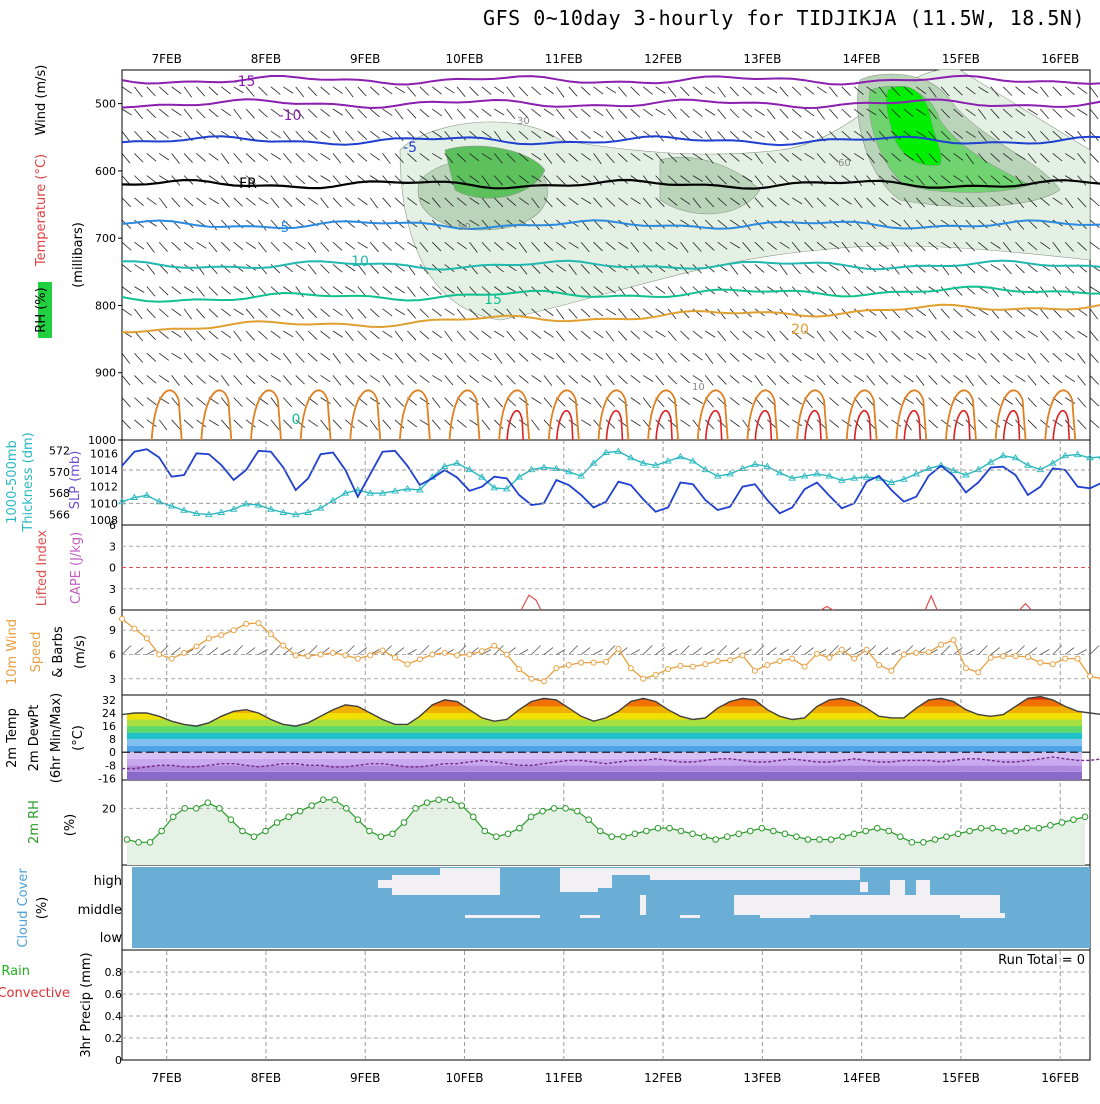 Image resolution: width=1100 pixels, height=1104 pixels. What do you see at coordinates (58, 652) in the screenshot?
I see `wind-axis-title-3: & Barbs` at bounding box center [58, 652].